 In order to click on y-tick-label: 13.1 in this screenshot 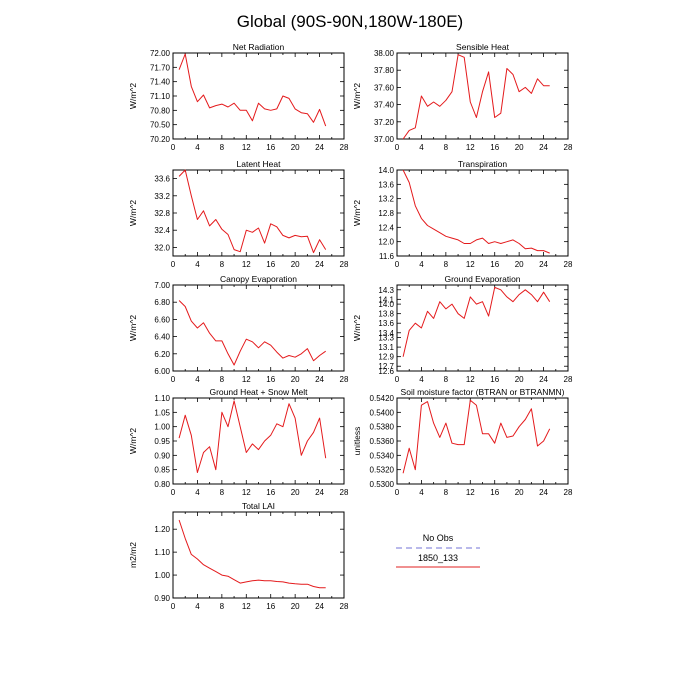, I will do `click(386, 347)`.